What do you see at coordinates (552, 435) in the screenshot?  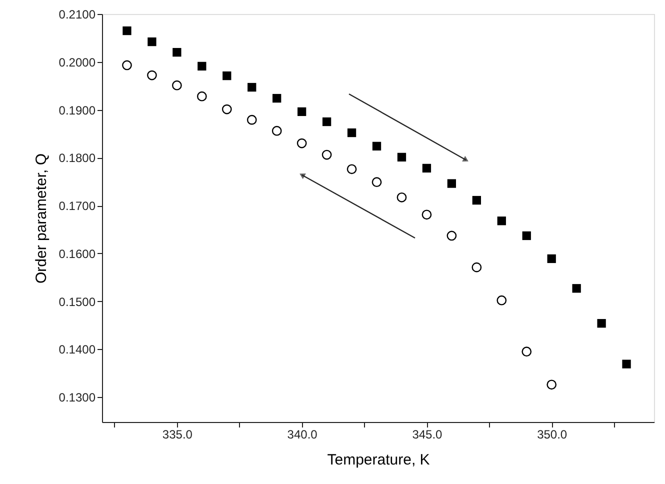 I see `x-tick-label: 350.0` at bounding box center [552, 435].